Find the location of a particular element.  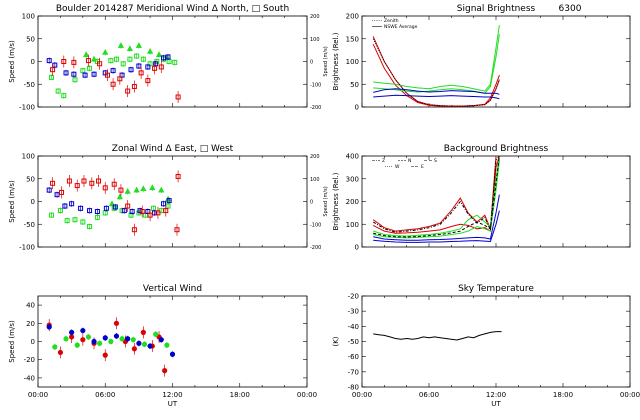

legend-label: Zenith is located at coordinates (391, 21).